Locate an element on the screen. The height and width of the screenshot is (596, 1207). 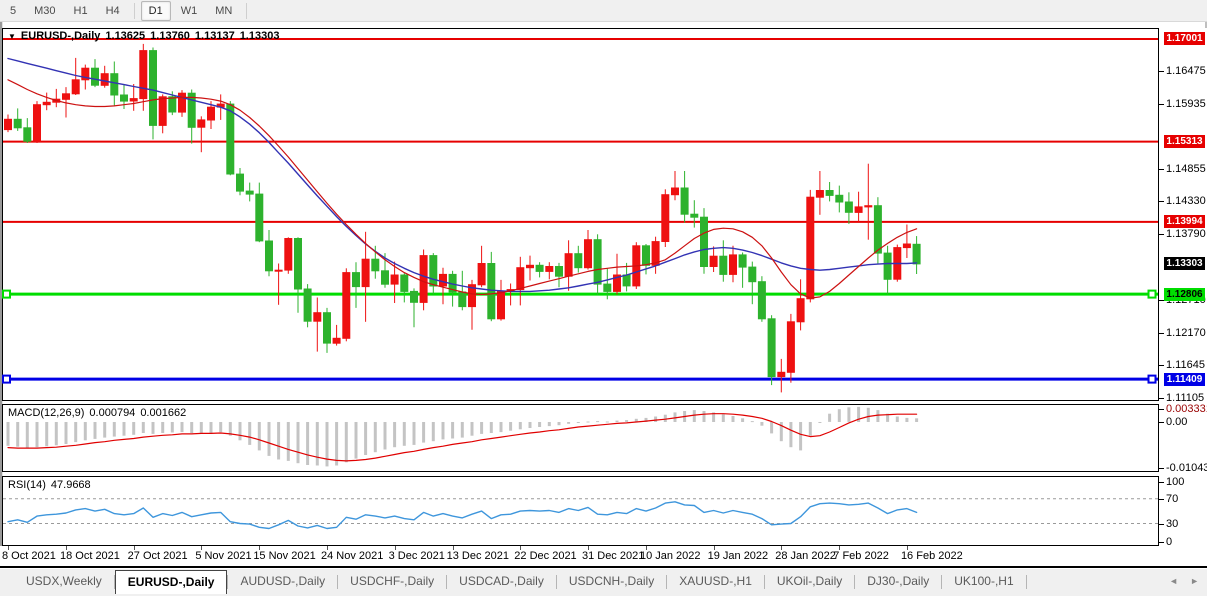
timeframe-button-h1: H1 is located at coordinates (80, 10).